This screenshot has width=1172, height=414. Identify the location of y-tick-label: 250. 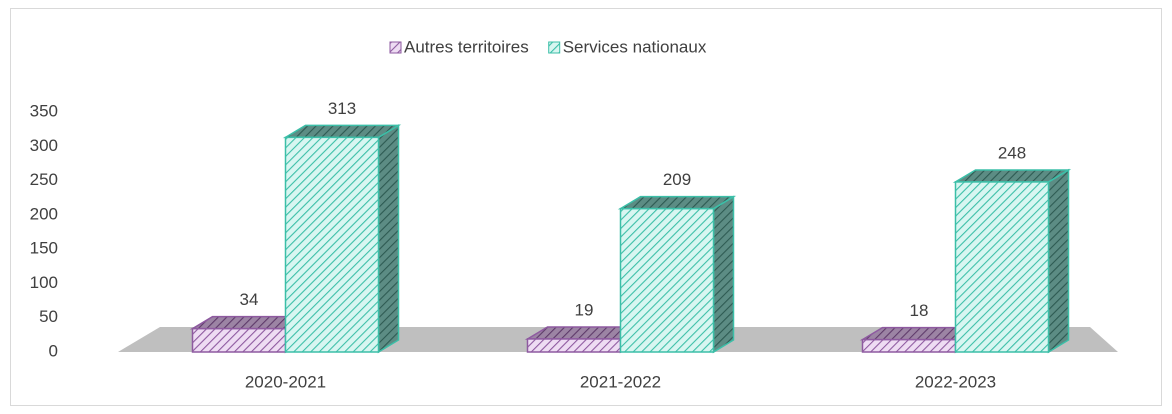
(44, 179).